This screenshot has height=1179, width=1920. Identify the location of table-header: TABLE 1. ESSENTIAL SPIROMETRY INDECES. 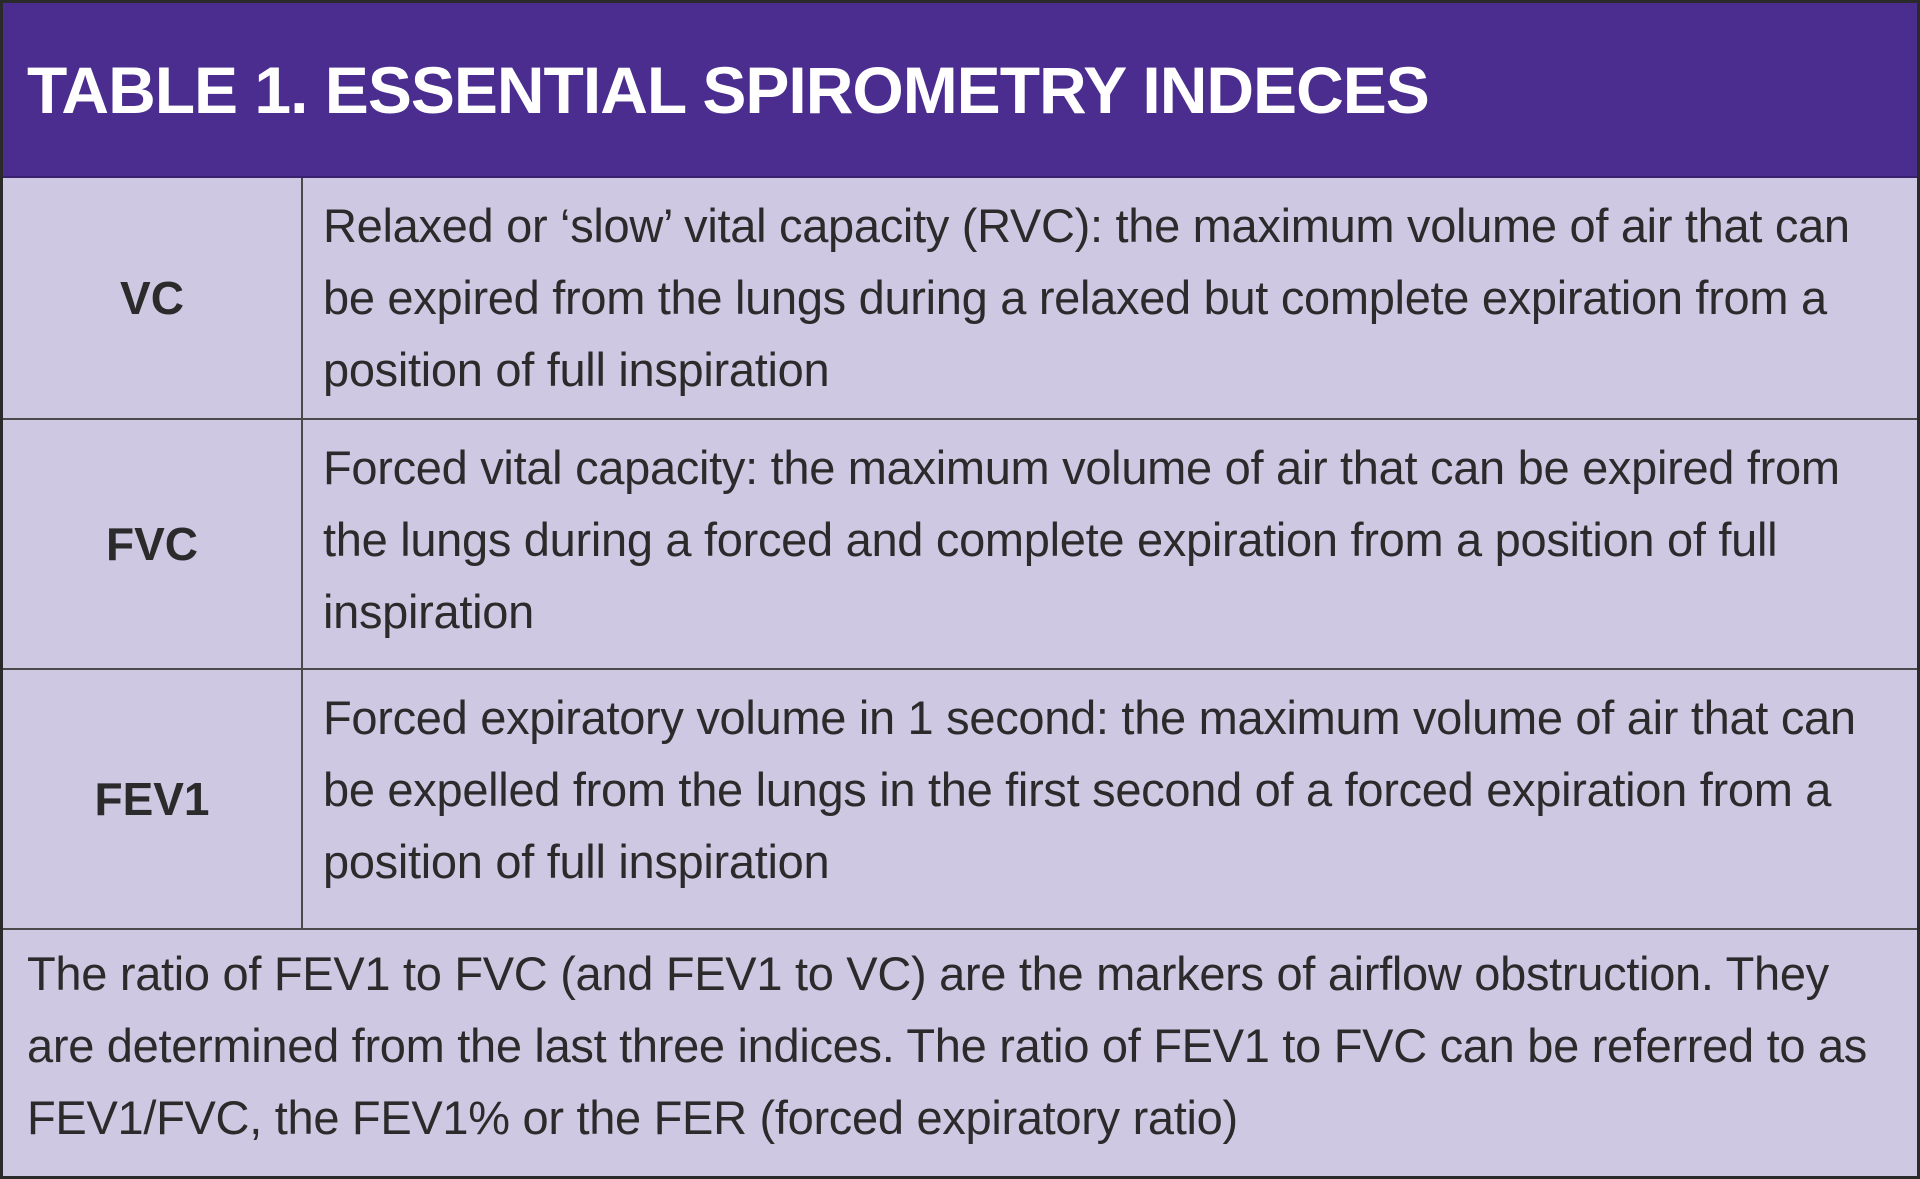
(960, 90).